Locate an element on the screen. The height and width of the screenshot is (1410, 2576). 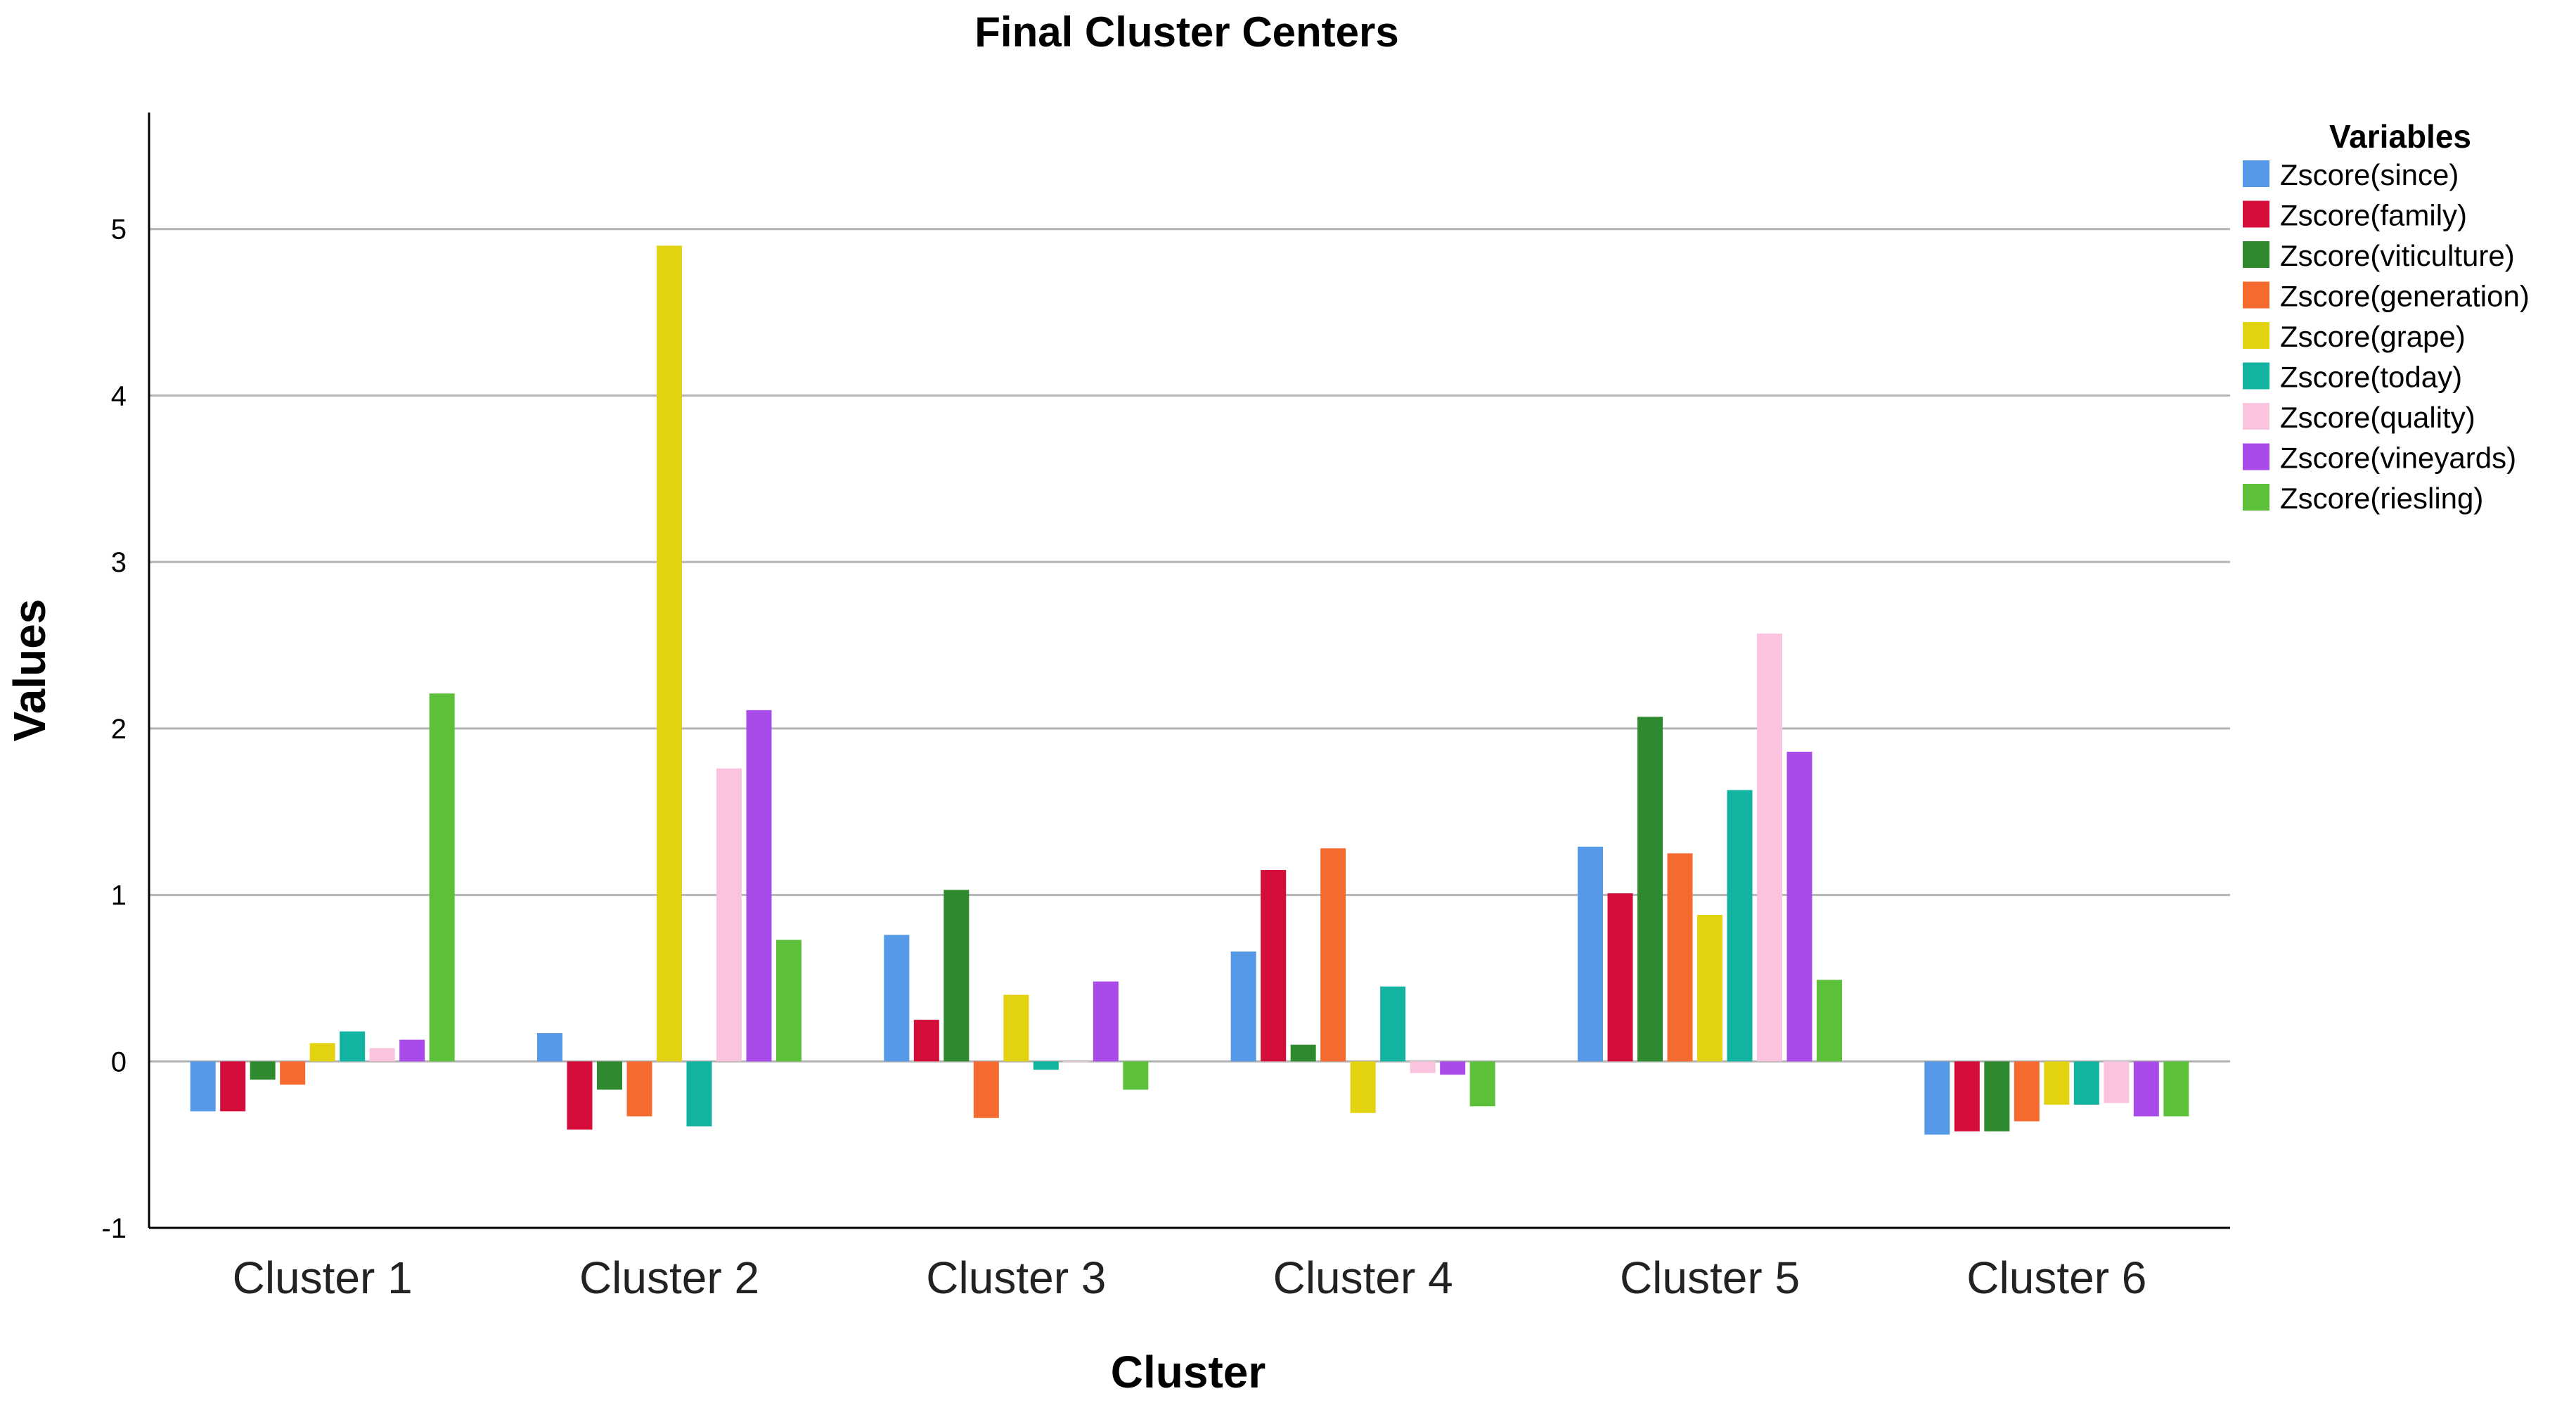
legend-label: Zscore(since) is located at coordinates (2369, 175).